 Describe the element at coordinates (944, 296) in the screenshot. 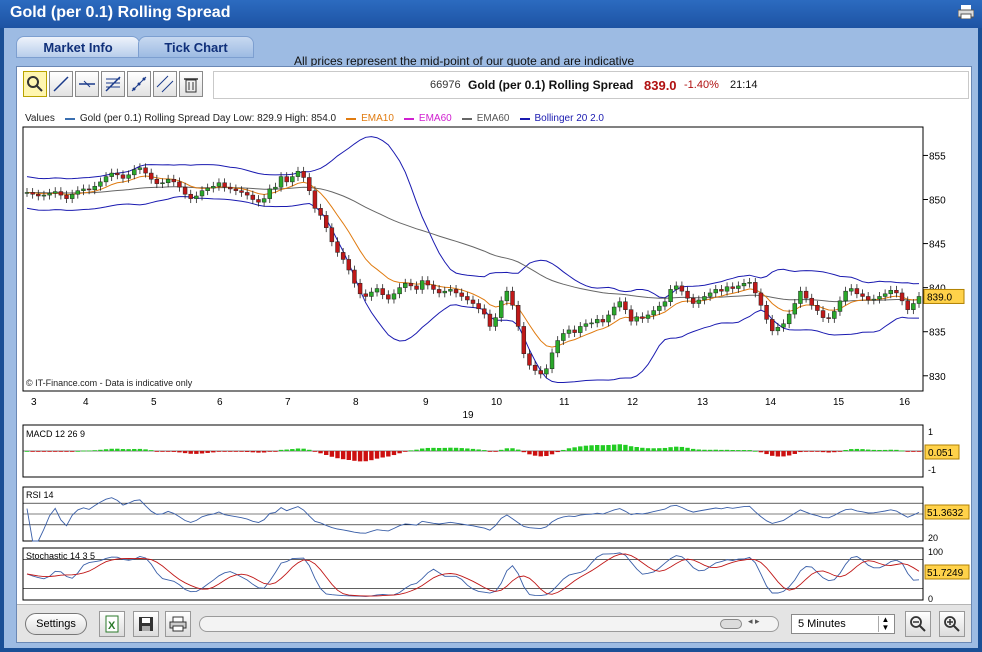

I see `price-tag` at that location.